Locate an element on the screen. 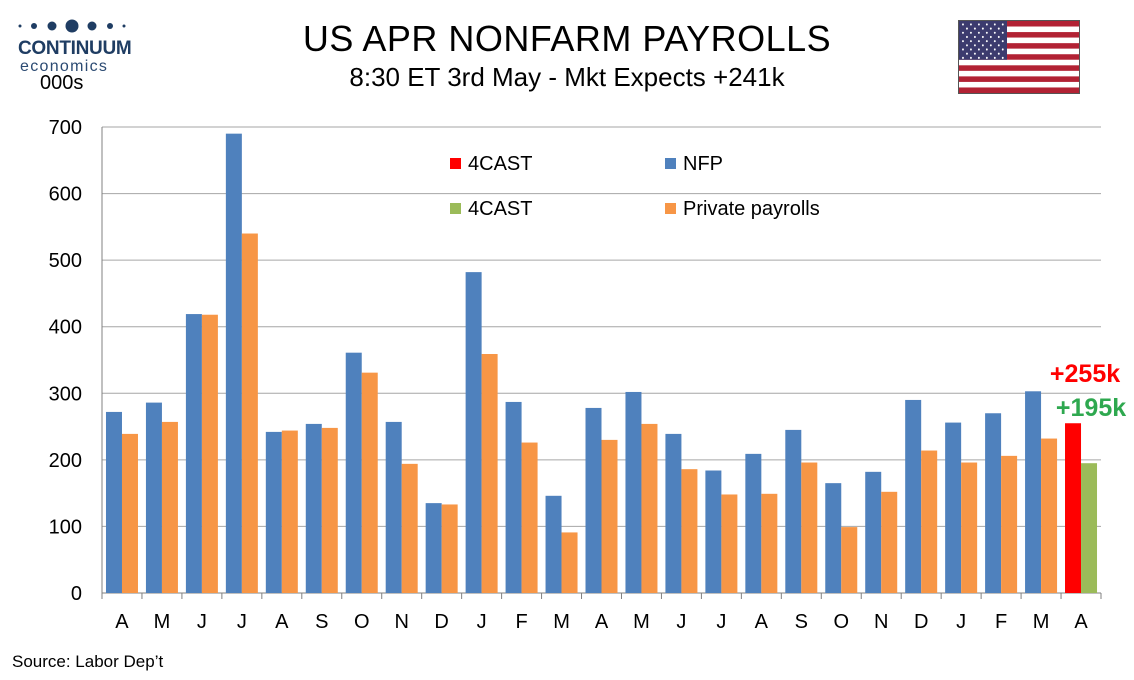  logo-wordmark-bottom: economics is located at coordinates (64, 66).